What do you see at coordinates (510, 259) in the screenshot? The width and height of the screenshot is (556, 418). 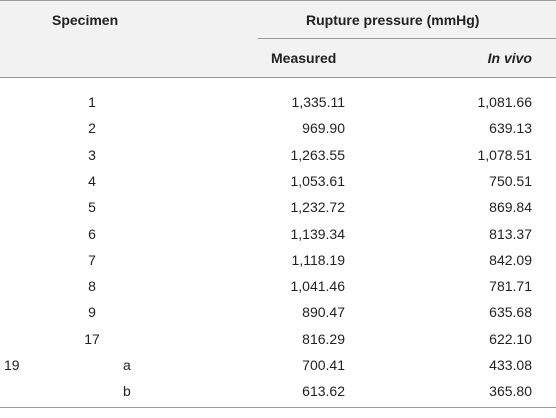 I see `in-vivo-cell: 842.09` at bounding box center [510, 259].